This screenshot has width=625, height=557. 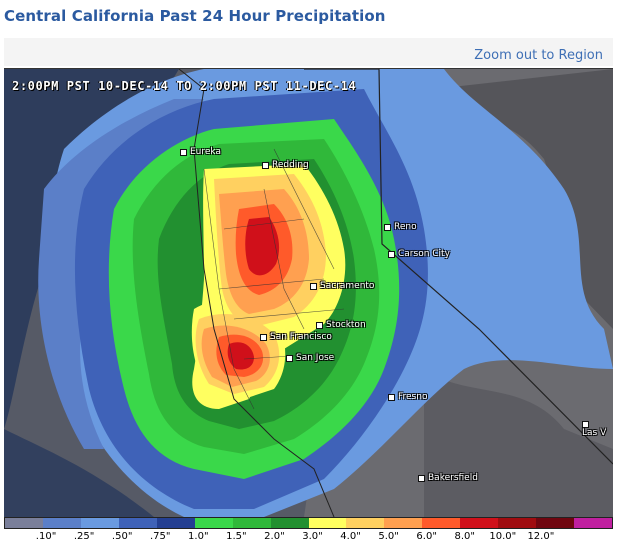 What do you see at coordinates (205, 152) in the screenshot?
I see `city-label-eureka: Eureka` at bounding box center [205, 152].